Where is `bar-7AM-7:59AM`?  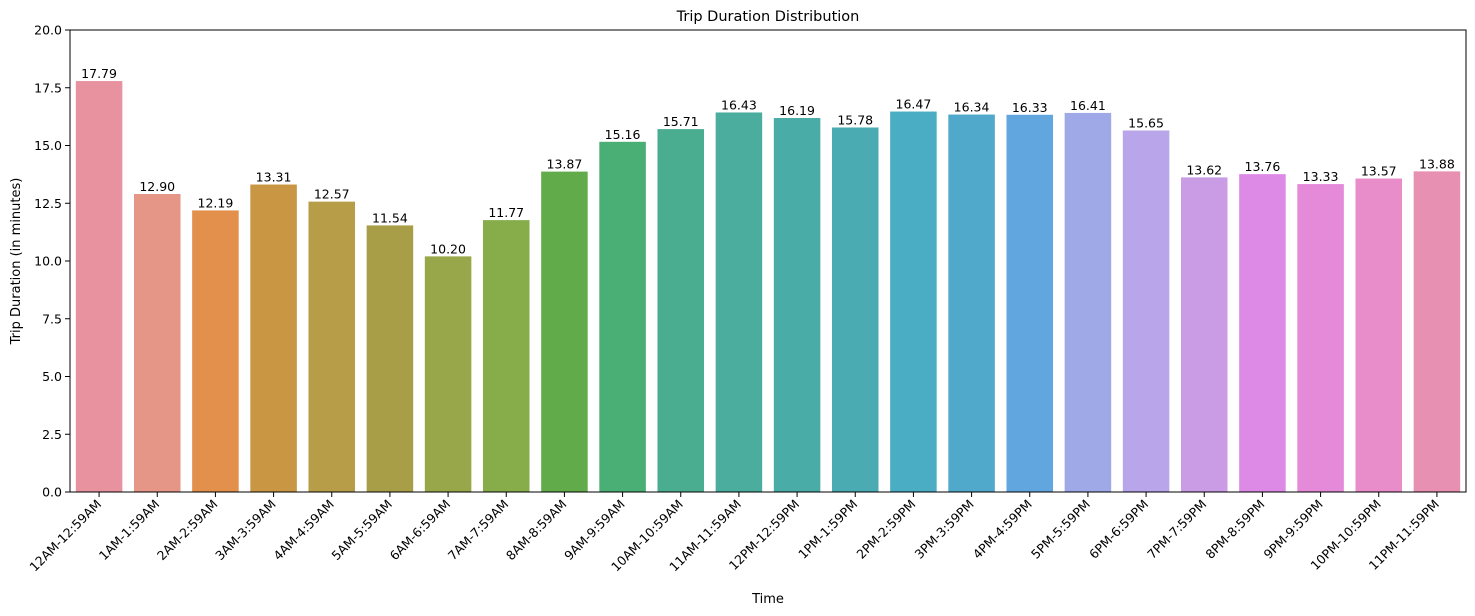 bar-7AM-7:59AM is located at coordinates (506, 356).